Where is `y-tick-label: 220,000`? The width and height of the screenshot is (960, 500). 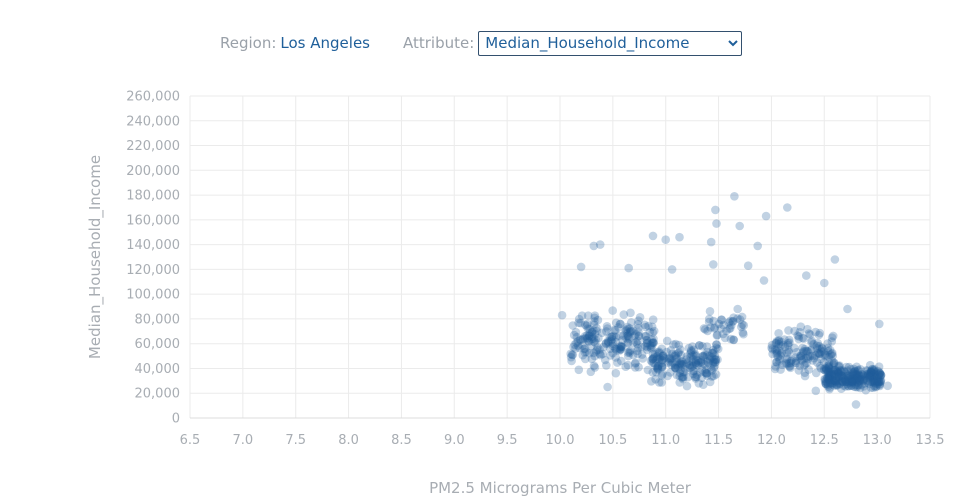
y-tick-label: 220,000 is located at coordinates (153, 146).